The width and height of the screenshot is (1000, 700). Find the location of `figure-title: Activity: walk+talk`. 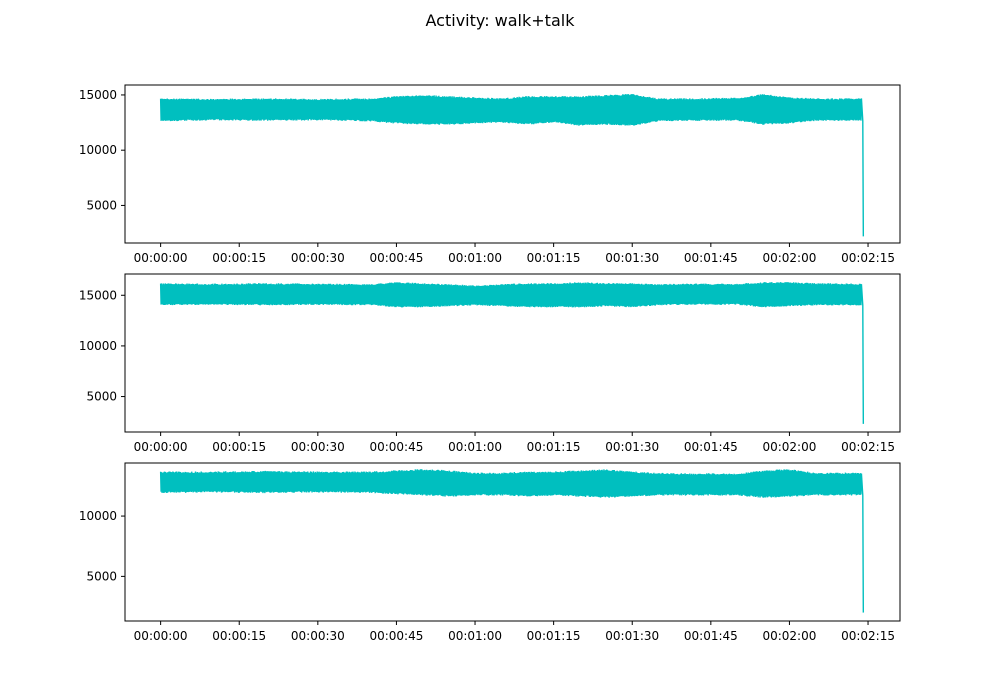

figure-title: Activity: walk+talk is located at coordinates (500, 20).